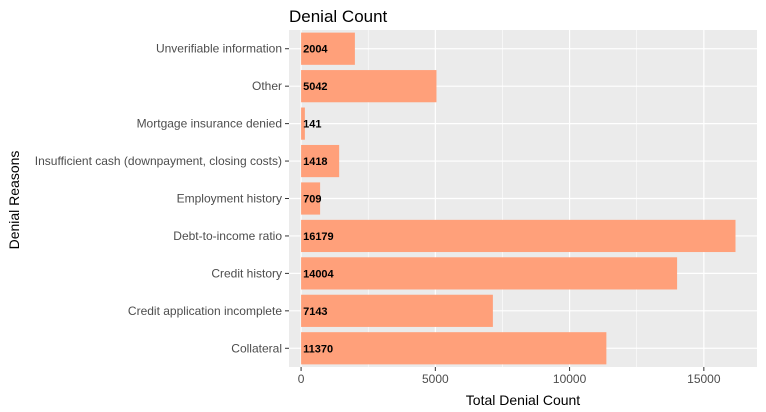 This screenshot has width=766, height=412. Describe the element at coordinates (301, 379) in the screenshot. I see `x-tick-label: 0` at that location.